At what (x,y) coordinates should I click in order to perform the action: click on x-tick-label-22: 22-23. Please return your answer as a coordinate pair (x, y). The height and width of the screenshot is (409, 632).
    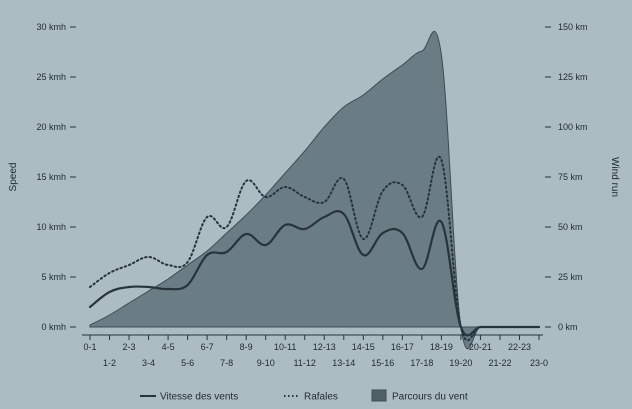
    Looking at the image, I should click on (519, 347).